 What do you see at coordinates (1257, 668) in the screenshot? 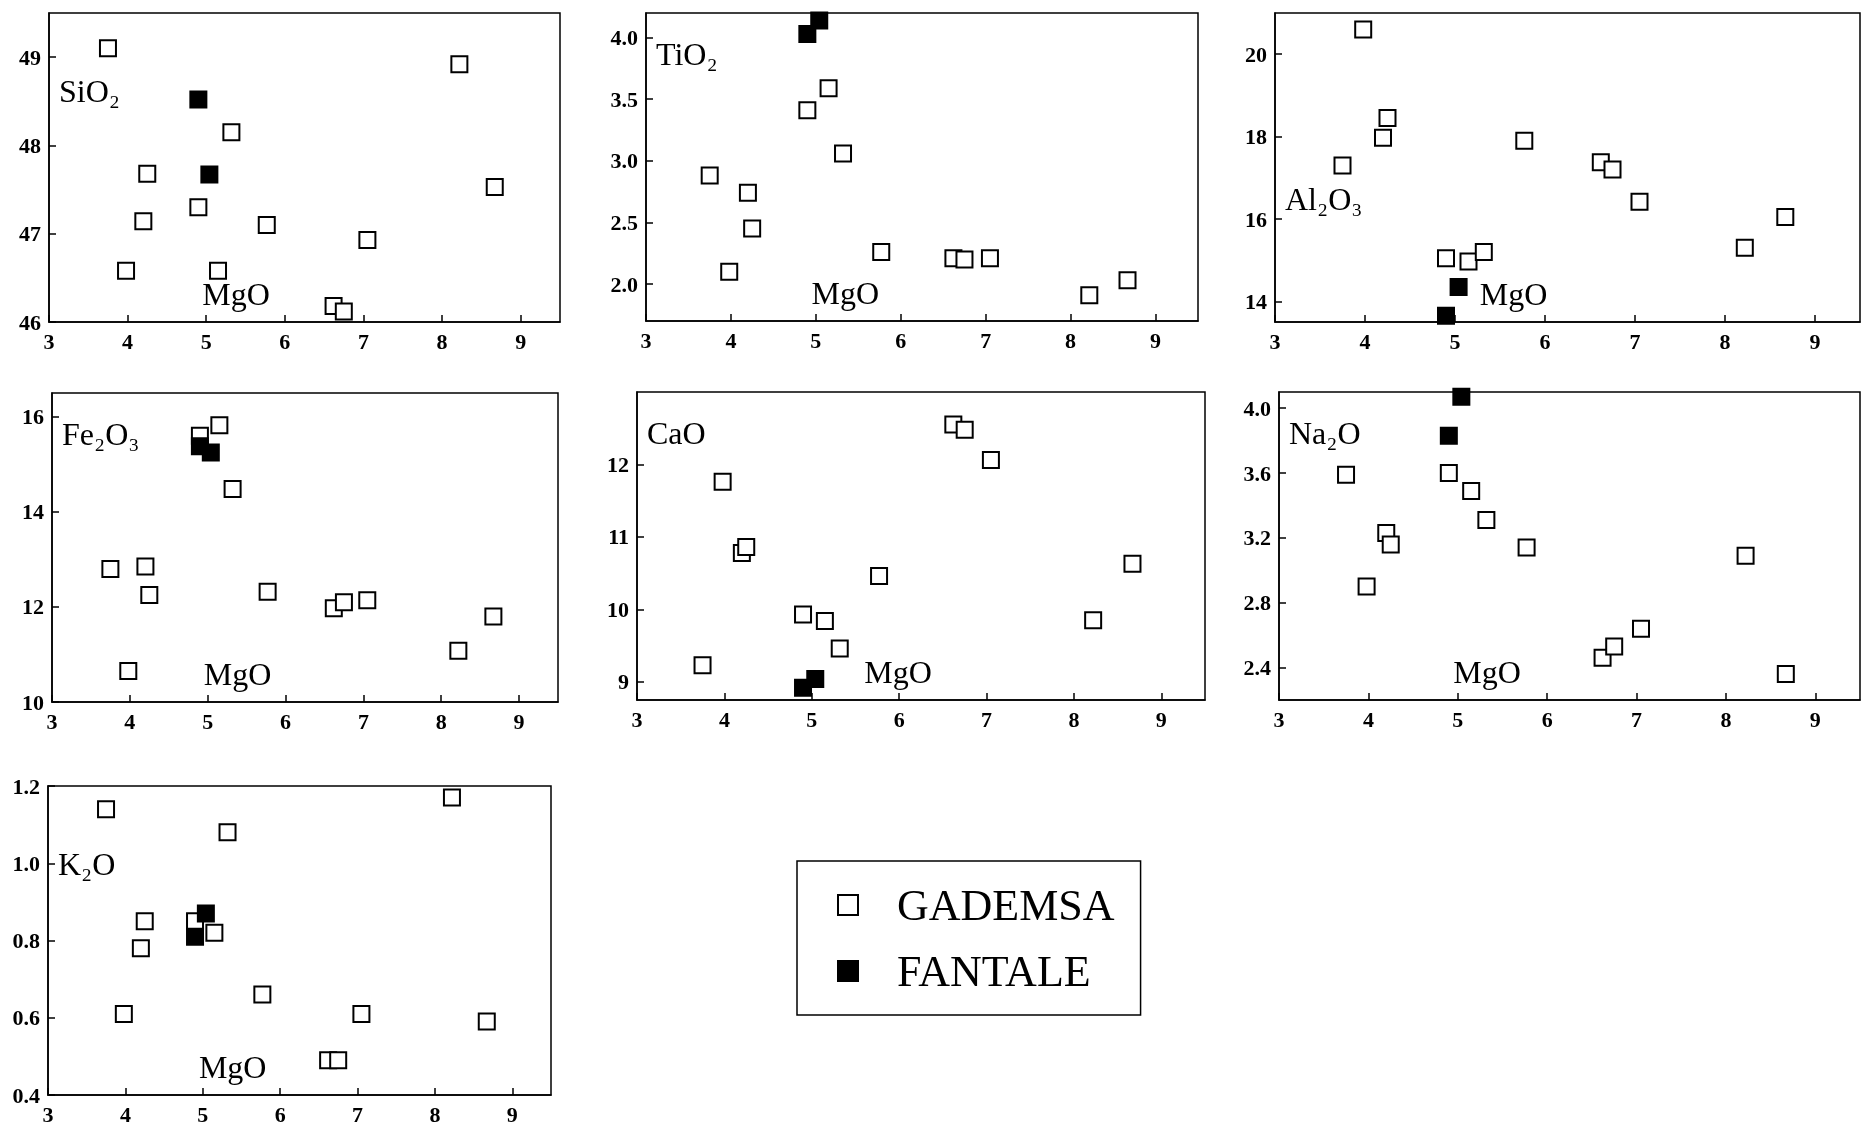
I see `y-tick-label: 2.4` at bounding box center [1257, 668].